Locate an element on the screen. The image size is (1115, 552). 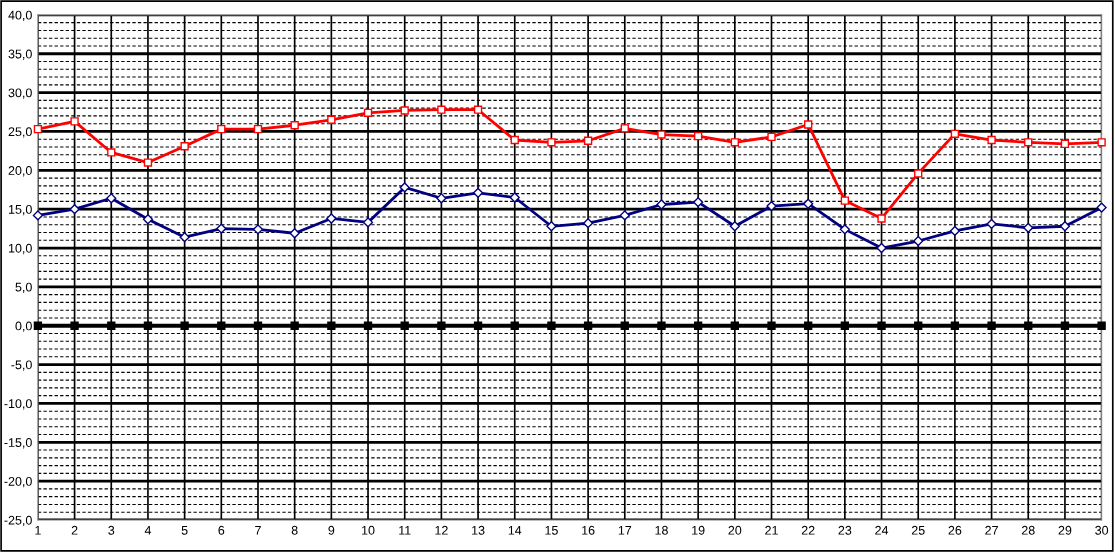
x-tick-label: 25 is located at coordinates (918, 530).